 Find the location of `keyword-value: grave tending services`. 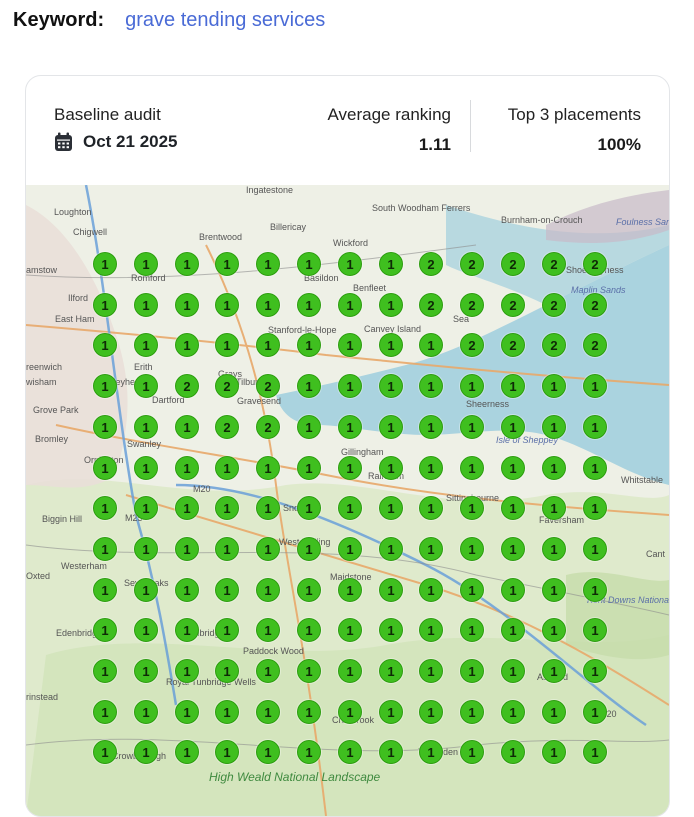

keyword-value: grave tending services is located at coordinates (225, 19).